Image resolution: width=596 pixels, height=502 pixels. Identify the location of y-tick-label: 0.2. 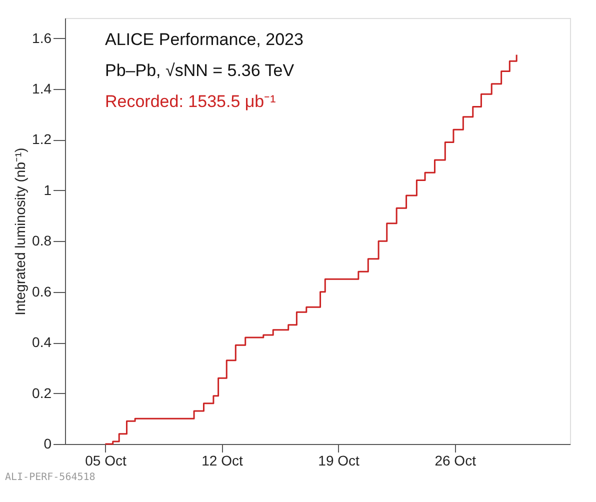
(42, 392).